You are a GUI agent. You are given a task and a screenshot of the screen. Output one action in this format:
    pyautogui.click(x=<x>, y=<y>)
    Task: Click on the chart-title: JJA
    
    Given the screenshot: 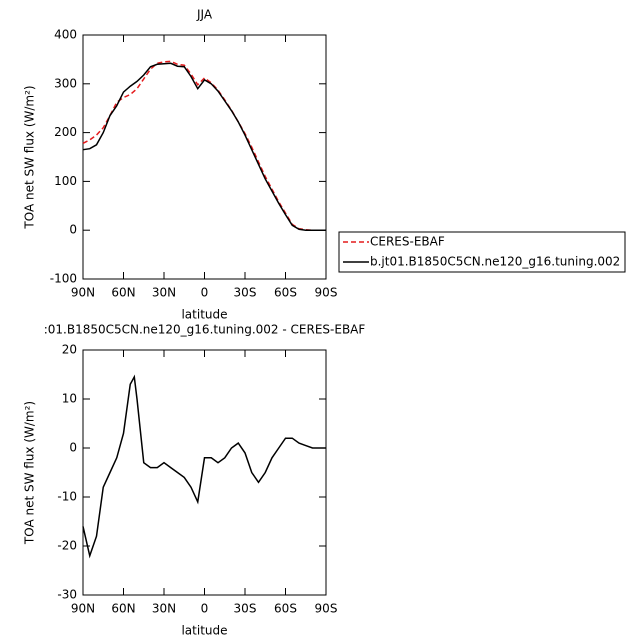 What is the action you would take?
    pyautogui.click(x=204, y=15)
    